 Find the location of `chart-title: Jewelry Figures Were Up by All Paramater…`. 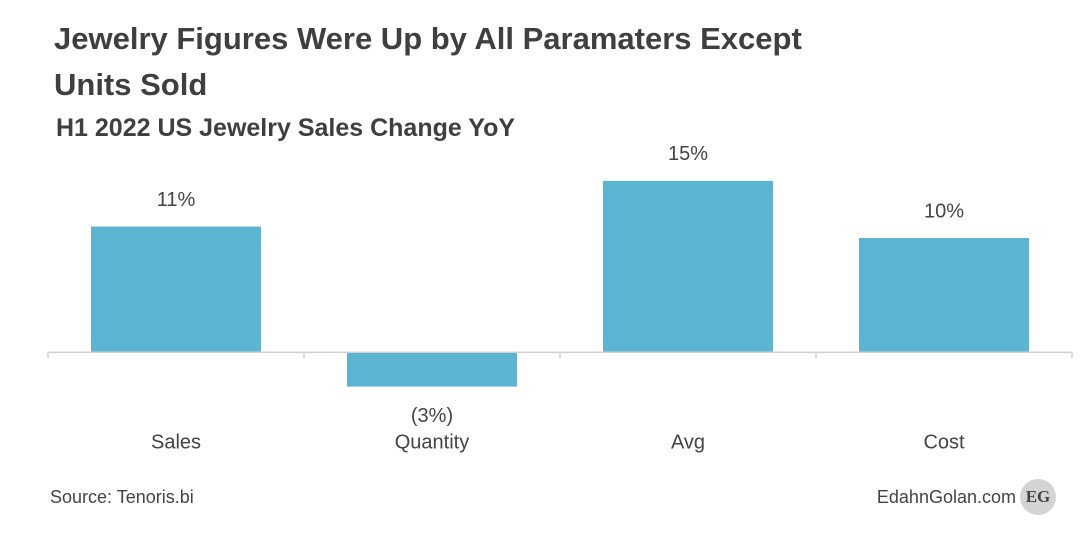

chart-title: Jewelry Figures Were Up by All Paramater… is located at coordinates (428, 61).